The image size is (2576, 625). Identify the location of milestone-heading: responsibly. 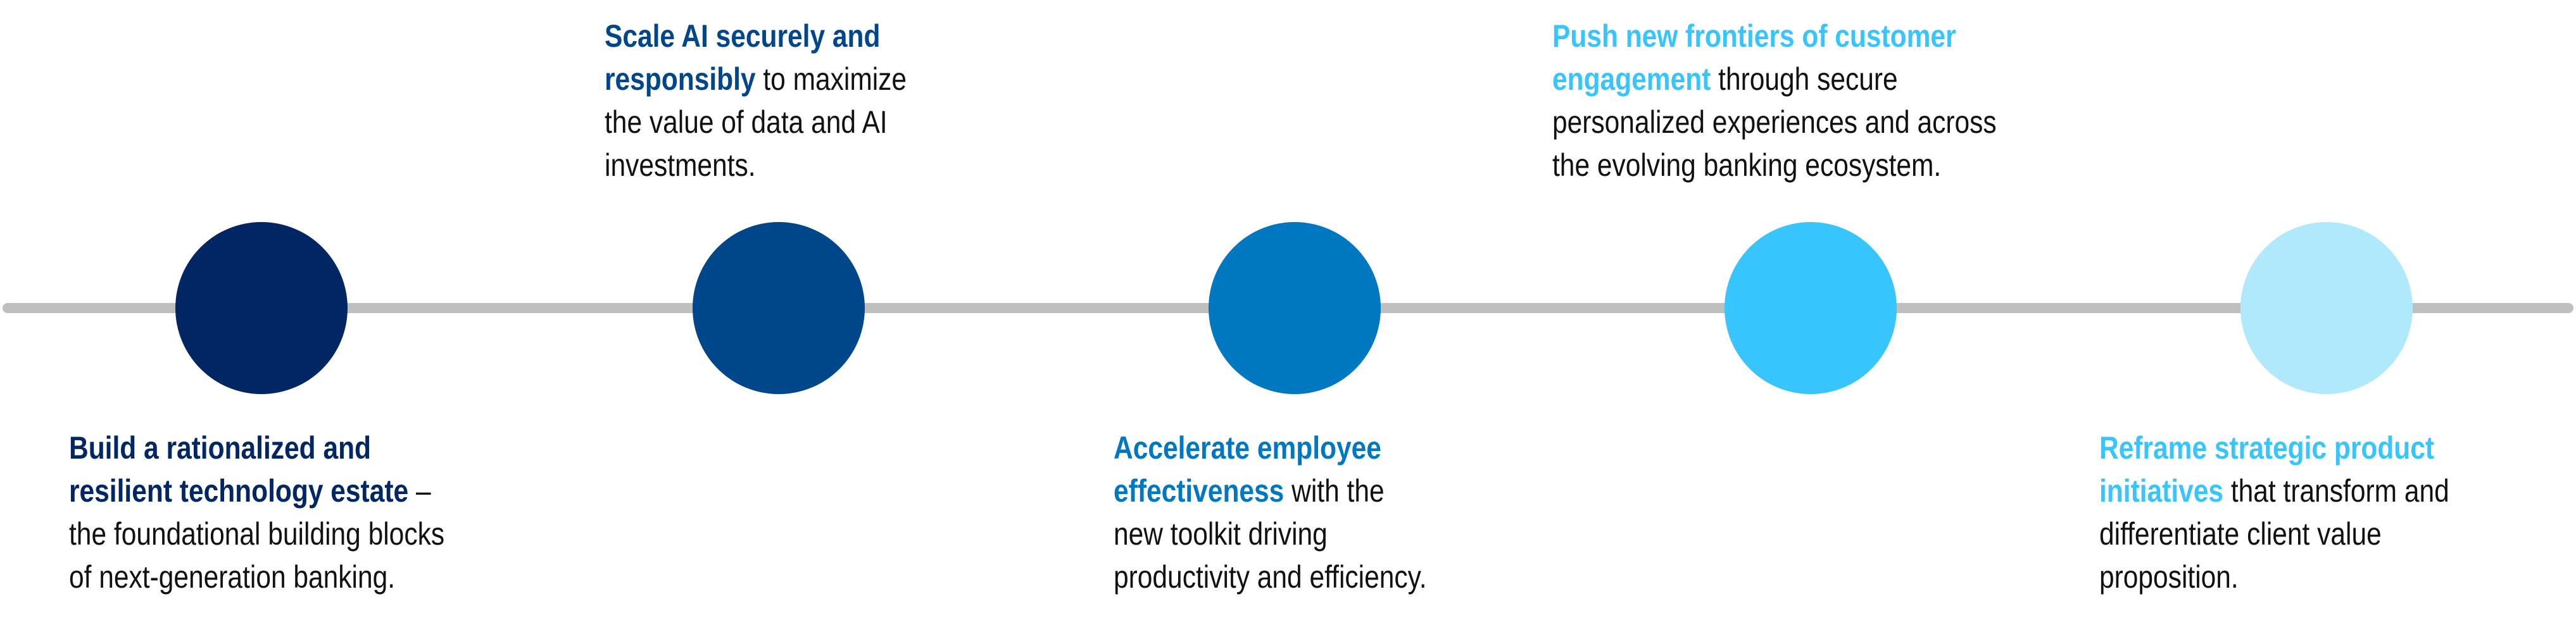
(680, 79).